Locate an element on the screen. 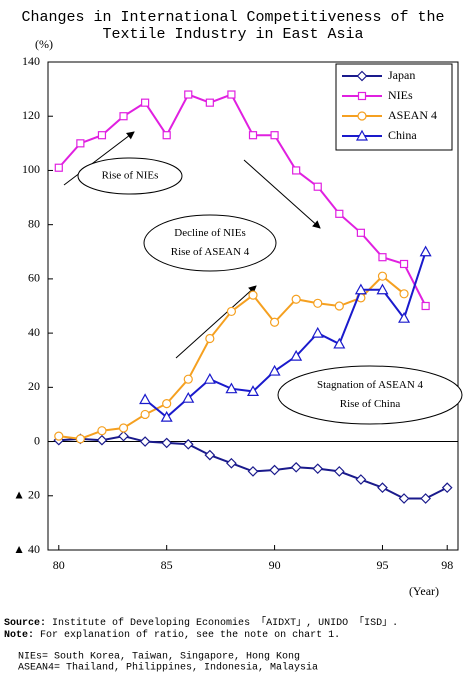 The width and height of the screenshot is (466, 684). x-axis-label: (Year) is located at coordinates (424, 591).